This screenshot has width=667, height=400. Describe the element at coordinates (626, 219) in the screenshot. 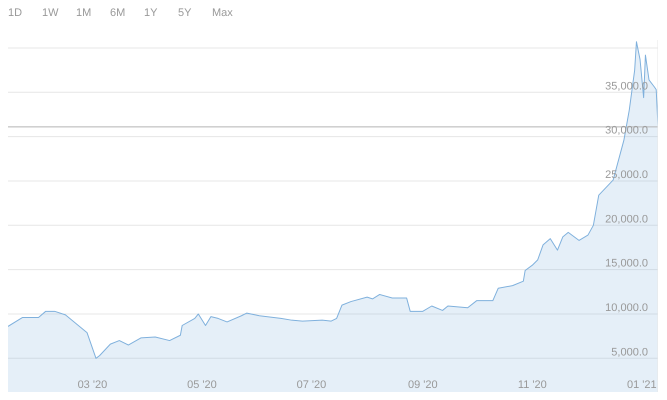

I see `y-tick-label: 20,000.0` at that location.